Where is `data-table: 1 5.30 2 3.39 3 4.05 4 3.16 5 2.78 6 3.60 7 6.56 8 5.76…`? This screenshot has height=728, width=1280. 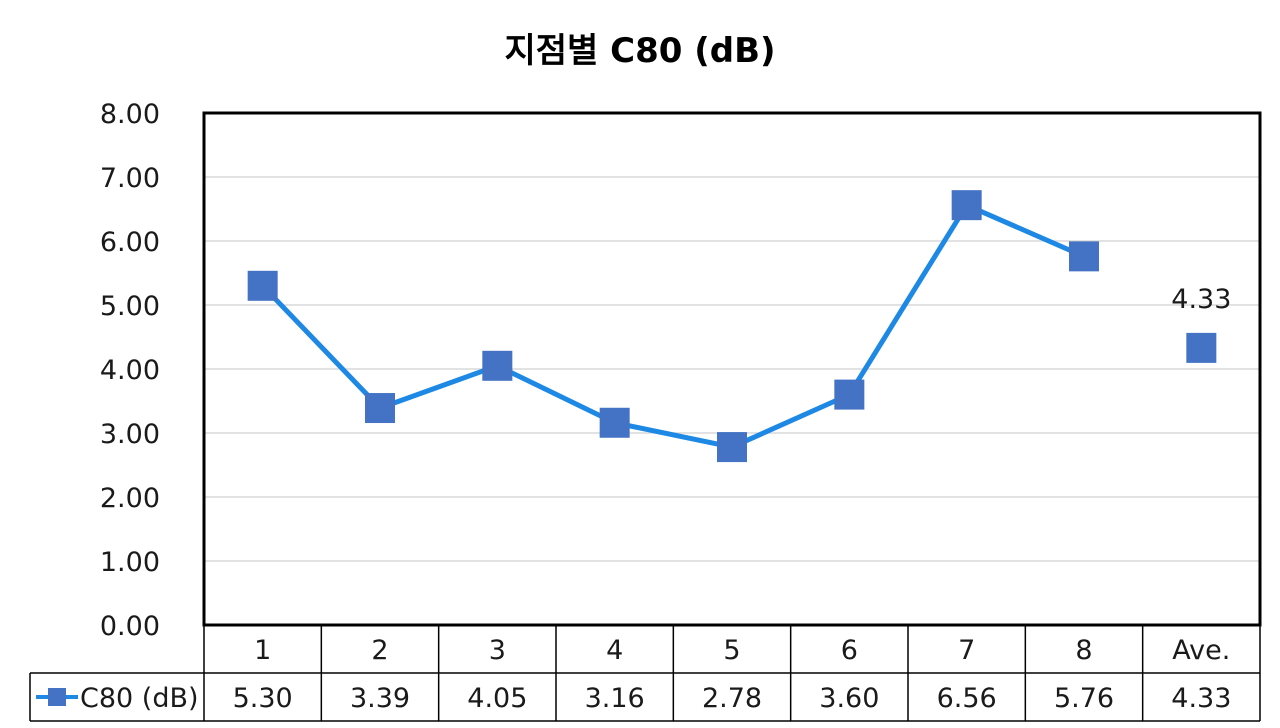
data-table: 1 5.30 2 3.39 3 4.05 4 3.16 5 2.78 6 3.60 7 6.56 8 5.76… is located at coordinates (645, 673).